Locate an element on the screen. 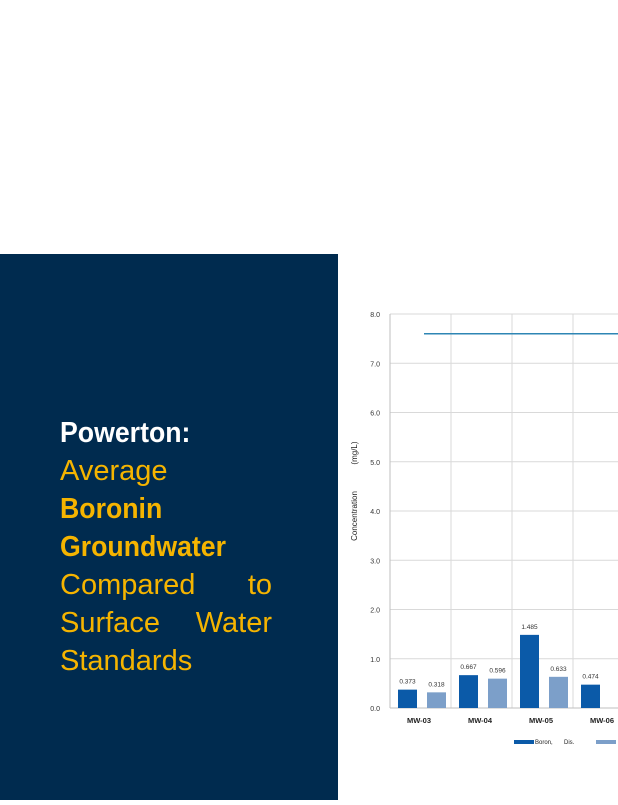  data-label: 0.667 is located at coordinates (468, 667).